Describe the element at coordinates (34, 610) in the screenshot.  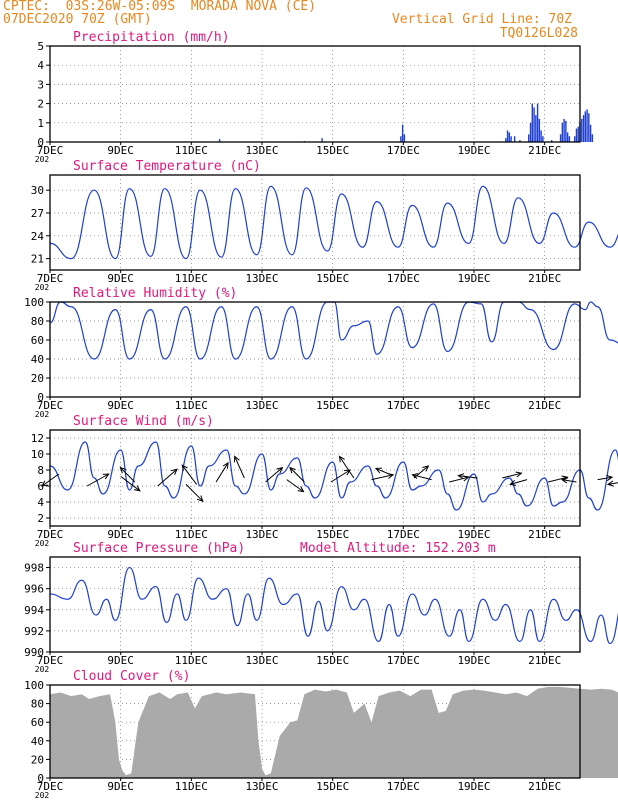
I see `y-tick-label: 994` at that location.